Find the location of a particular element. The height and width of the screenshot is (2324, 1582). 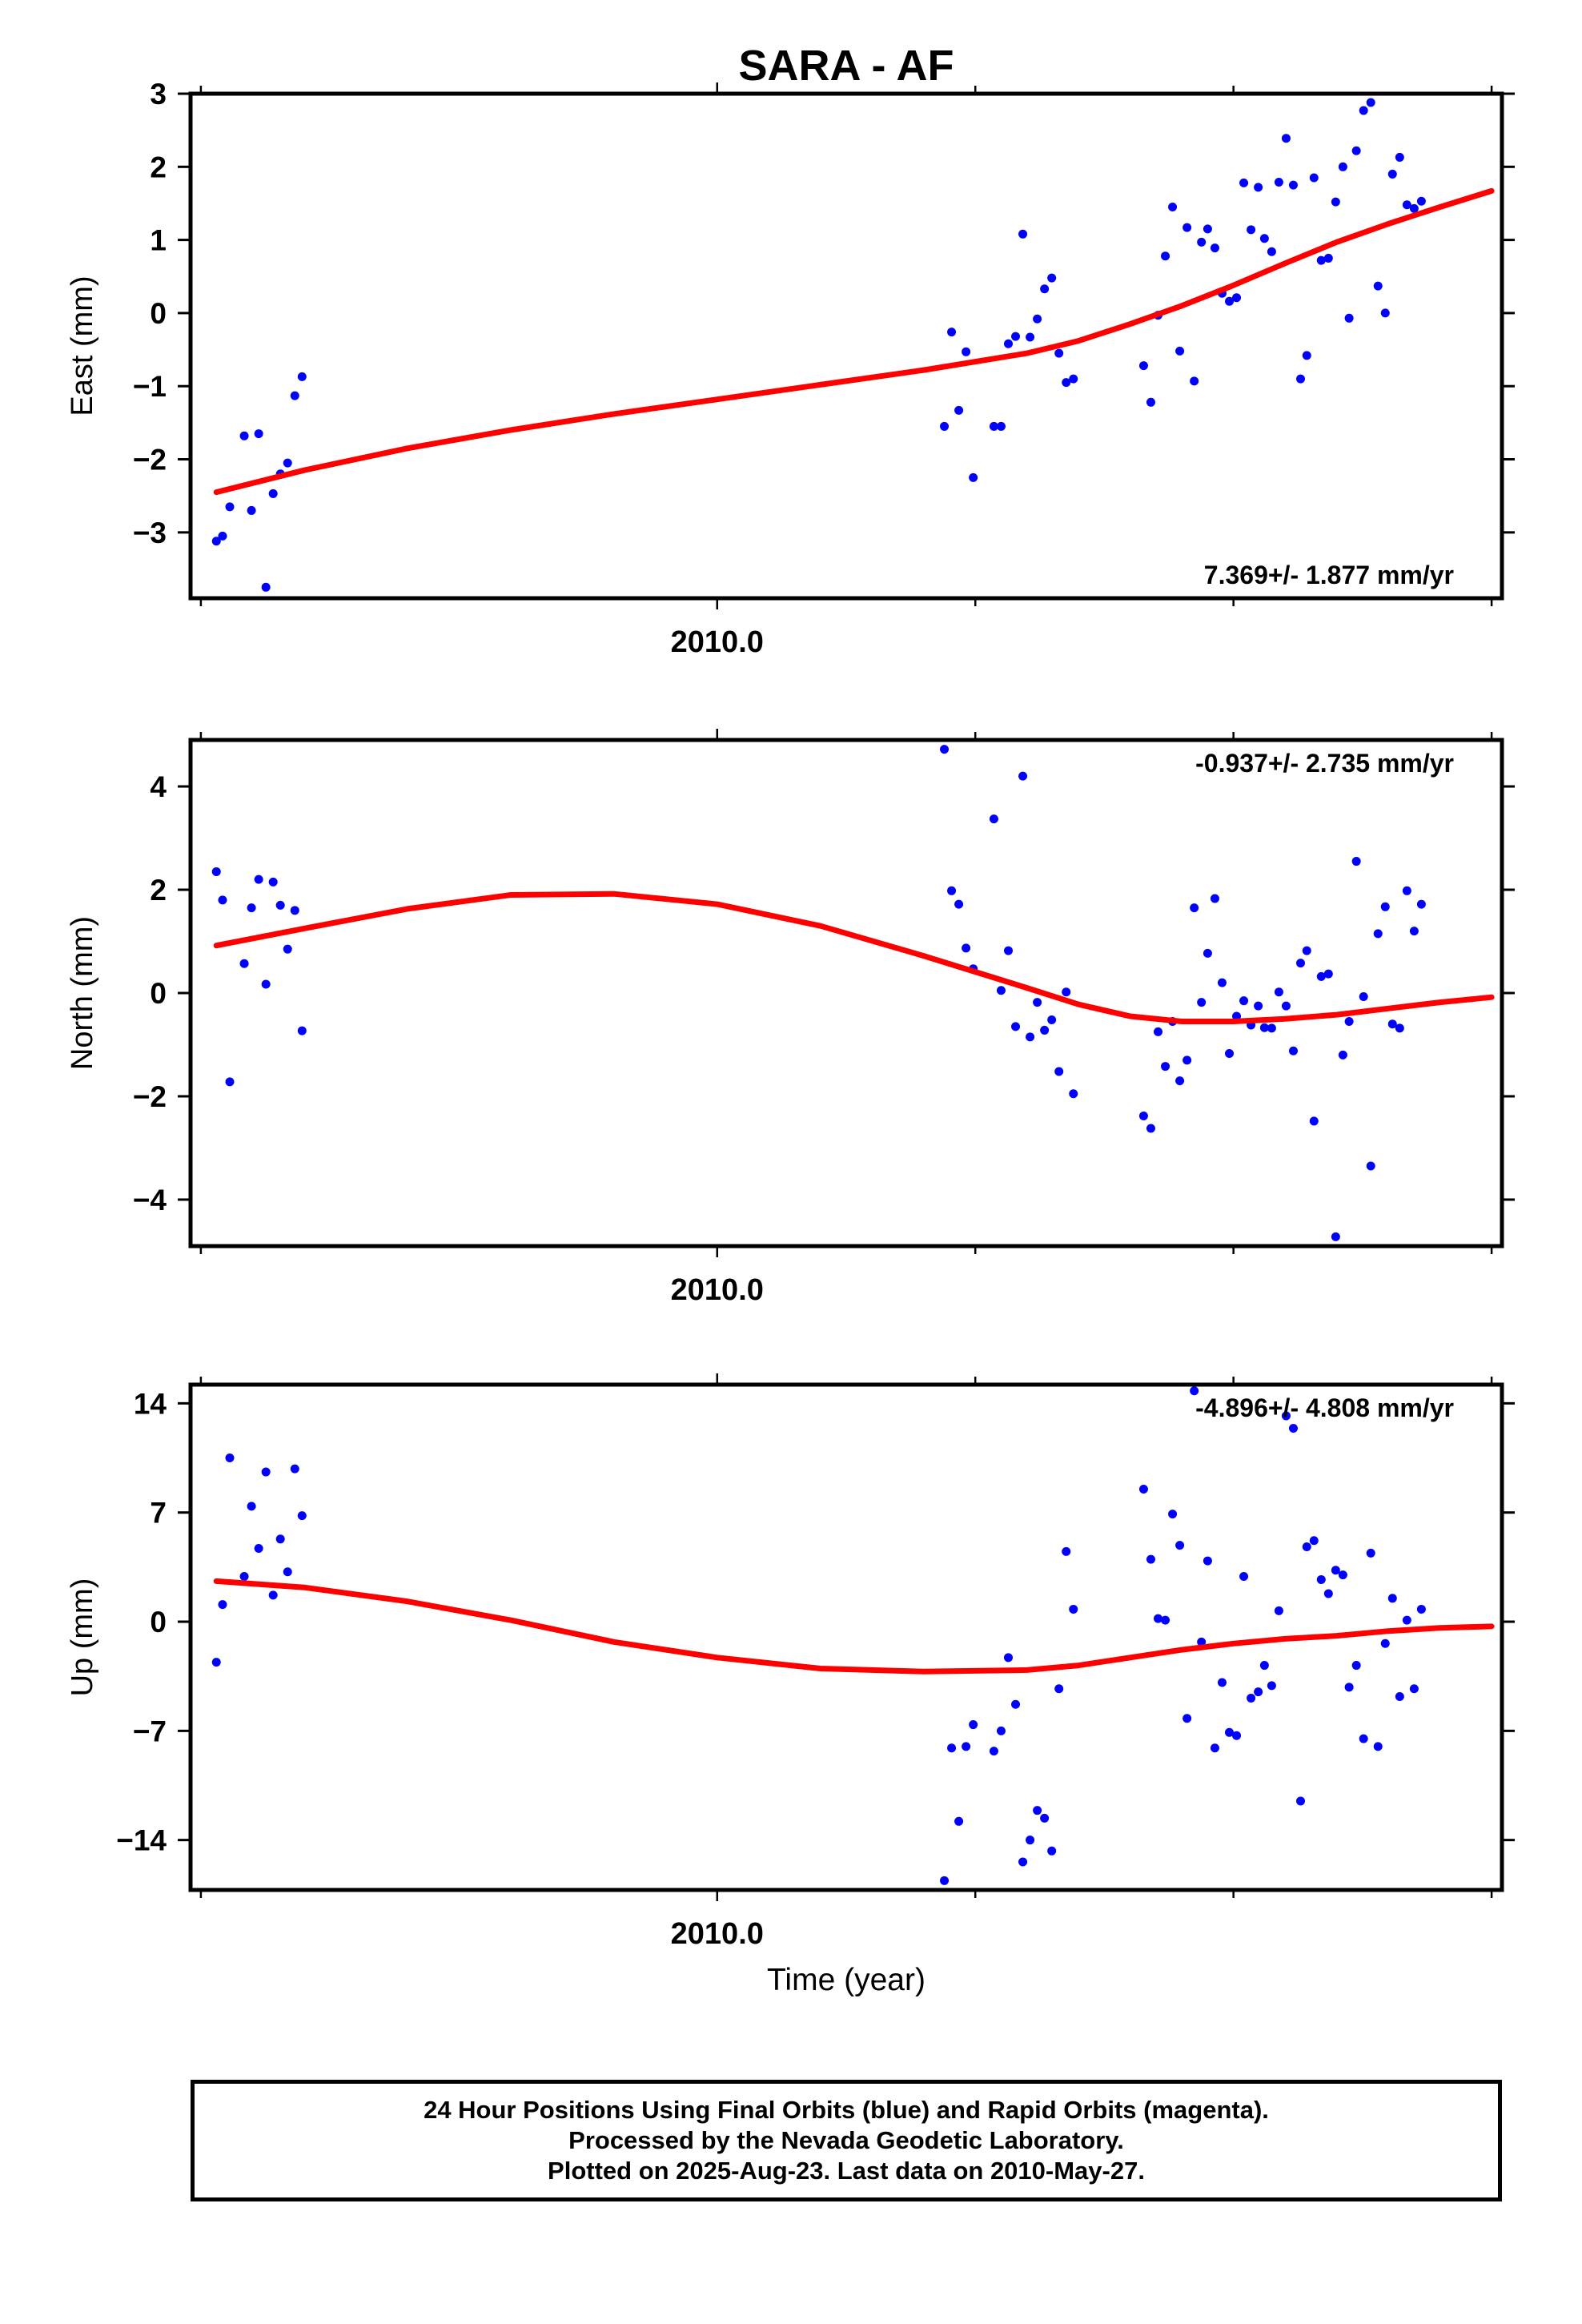

north-ytick-label: 4 is located at coordinates (158, 786).